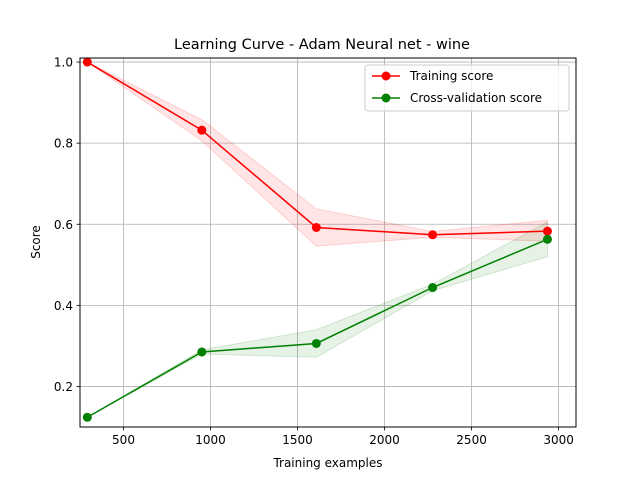 This screenshot has height=480, width=640. What do you see at coordinates (63, 63) in the screenshot?
I see `y-tick-label: 1.0` at bounding box center [63, 63].